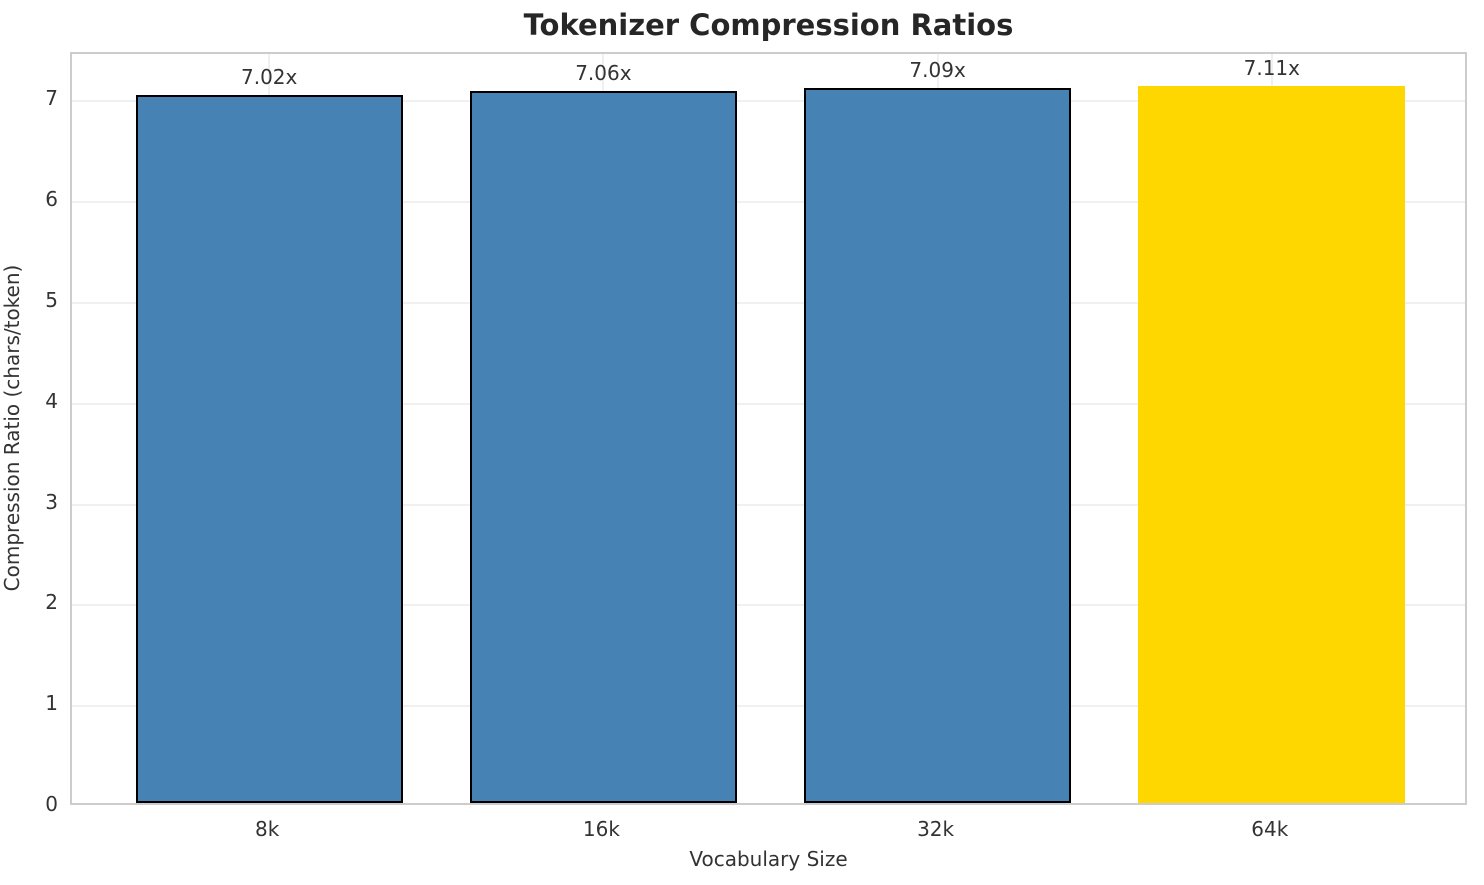 The height and width of the screenshot is (885, 1484). Describe the element at coordinates (12, 428) in the screenshot. I see `y-axis-label: Compression Ratio (chars/token)` at that location.